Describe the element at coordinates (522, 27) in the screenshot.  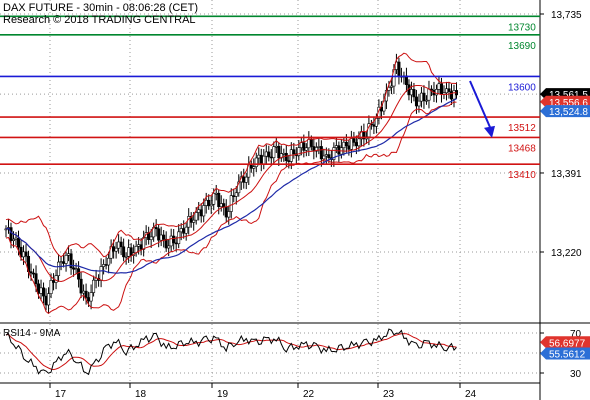
I see `level-label-13730: 13730` at that location.